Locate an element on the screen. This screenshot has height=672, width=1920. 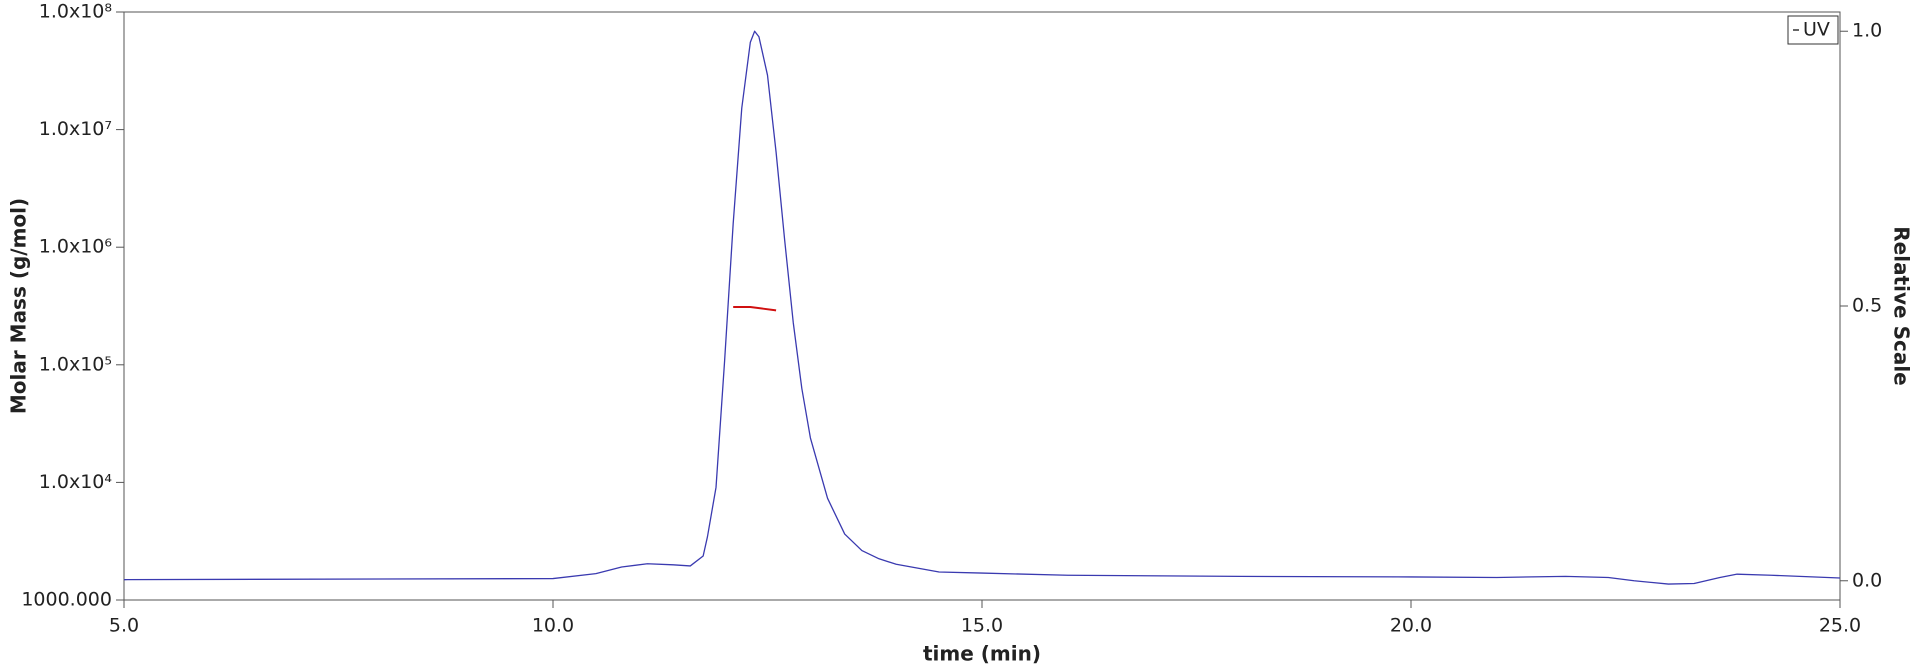
x-tick-label: 5.0 is located at coordinates (124, 626).